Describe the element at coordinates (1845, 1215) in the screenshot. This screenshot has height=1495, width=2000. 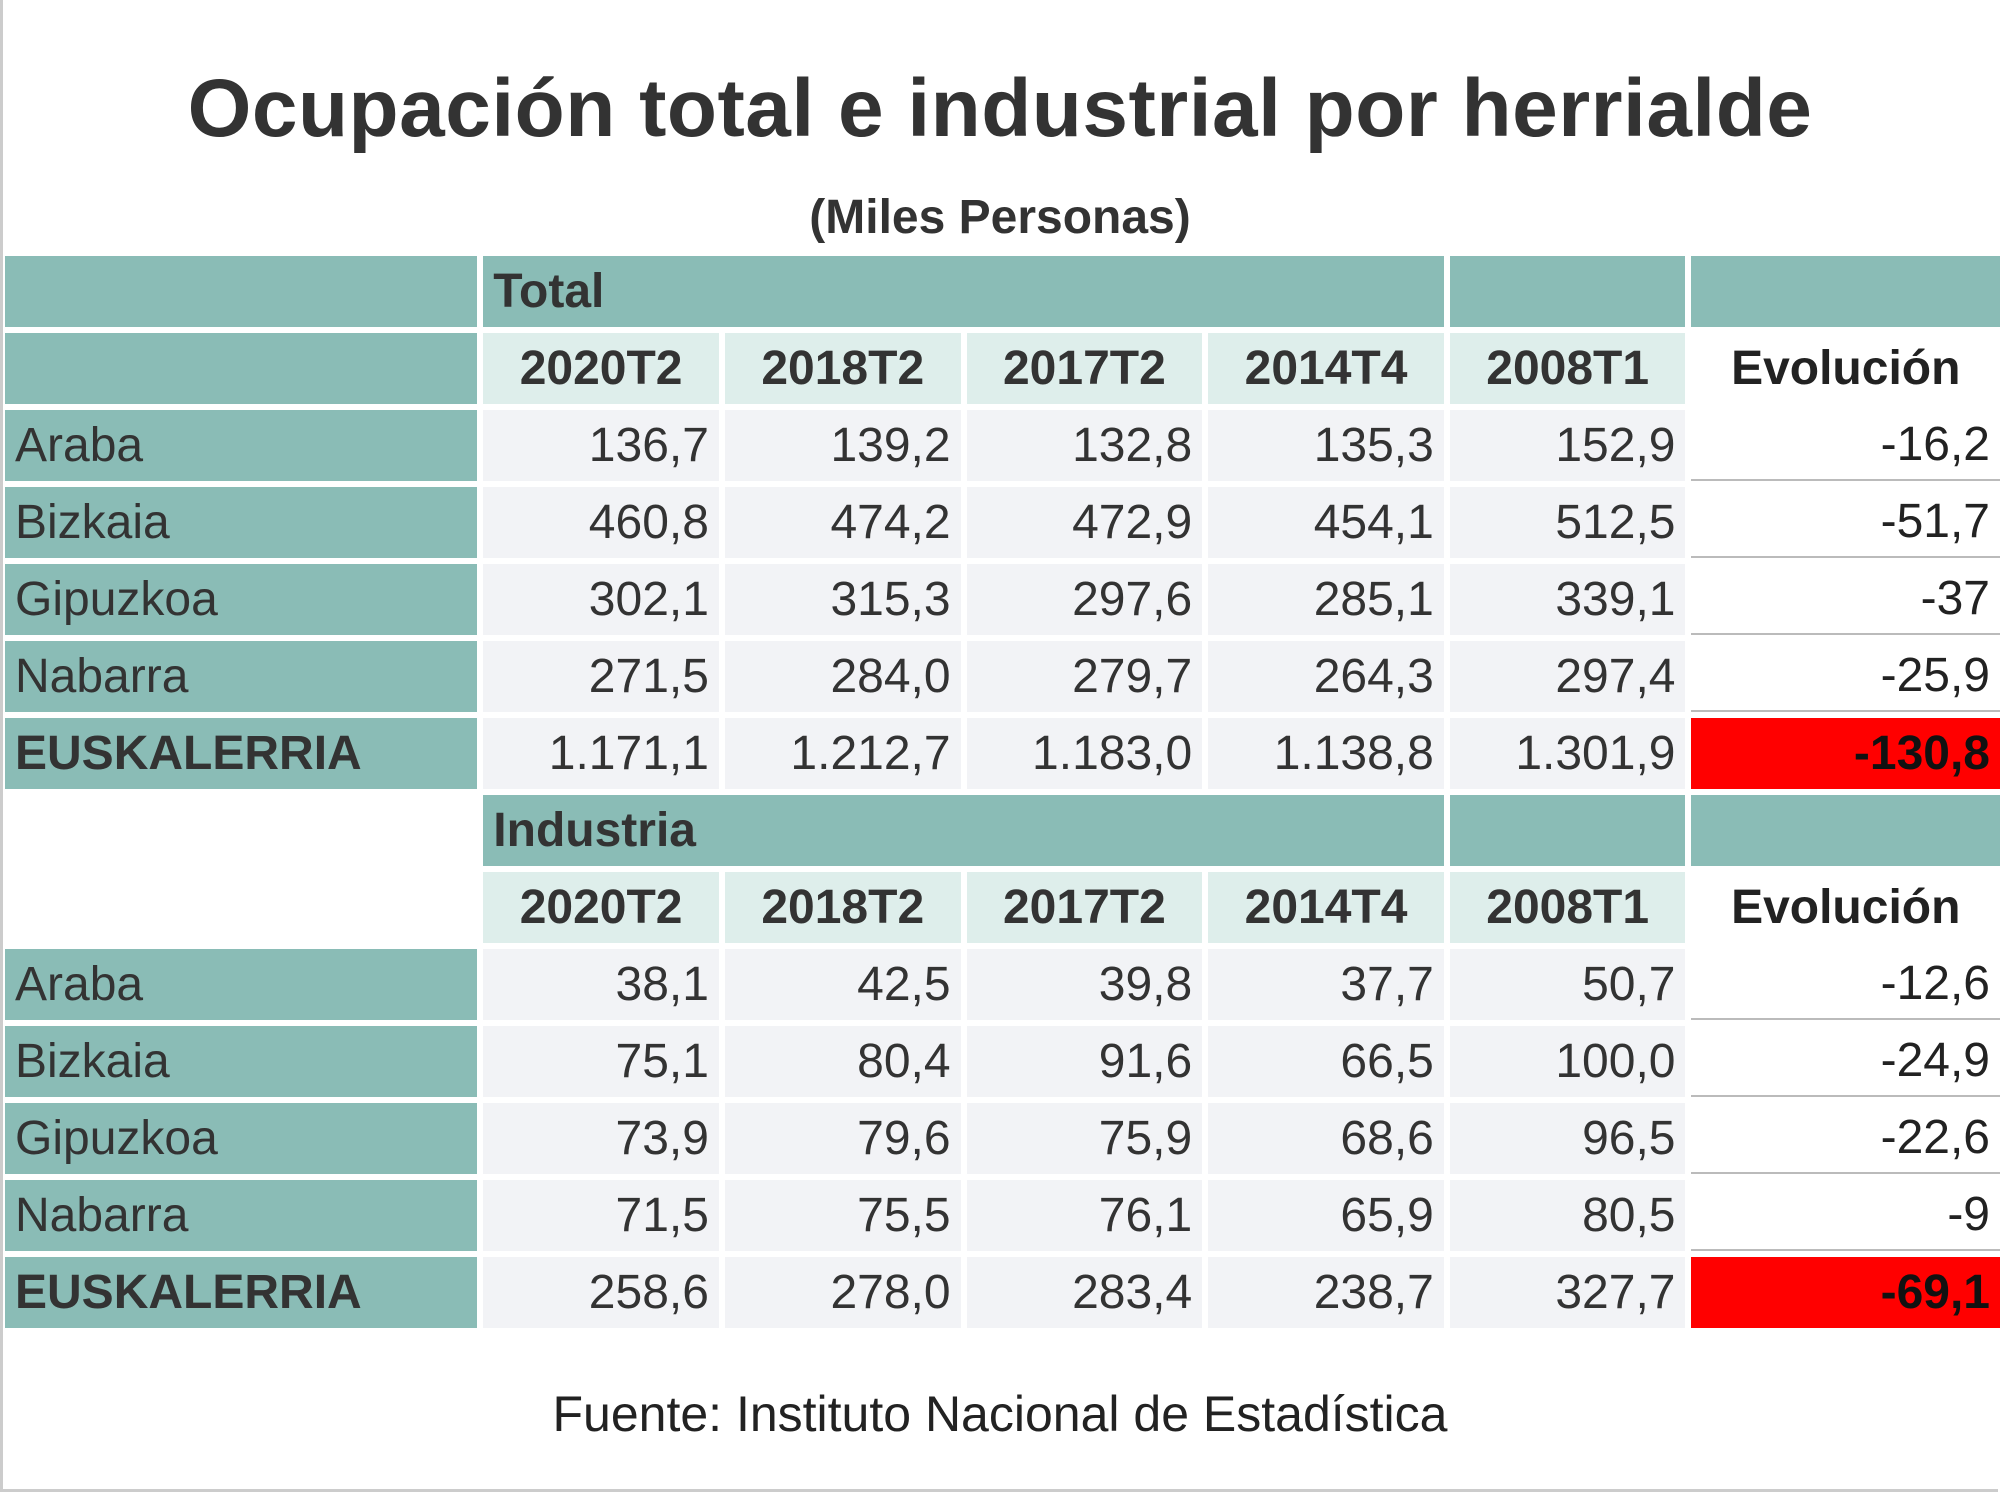
I see `evolution-cell: -9` at that location.